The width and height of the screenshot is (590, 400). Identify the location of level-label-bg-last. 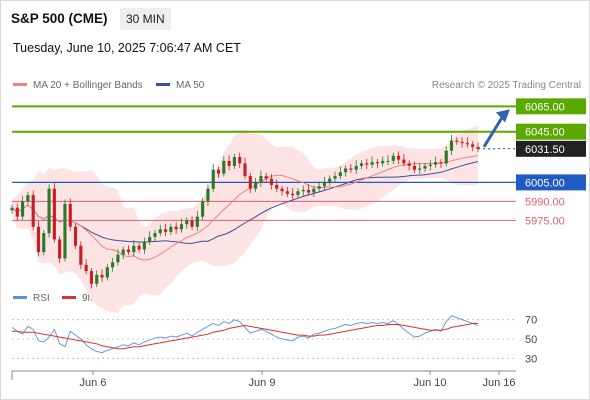
(551, 148).